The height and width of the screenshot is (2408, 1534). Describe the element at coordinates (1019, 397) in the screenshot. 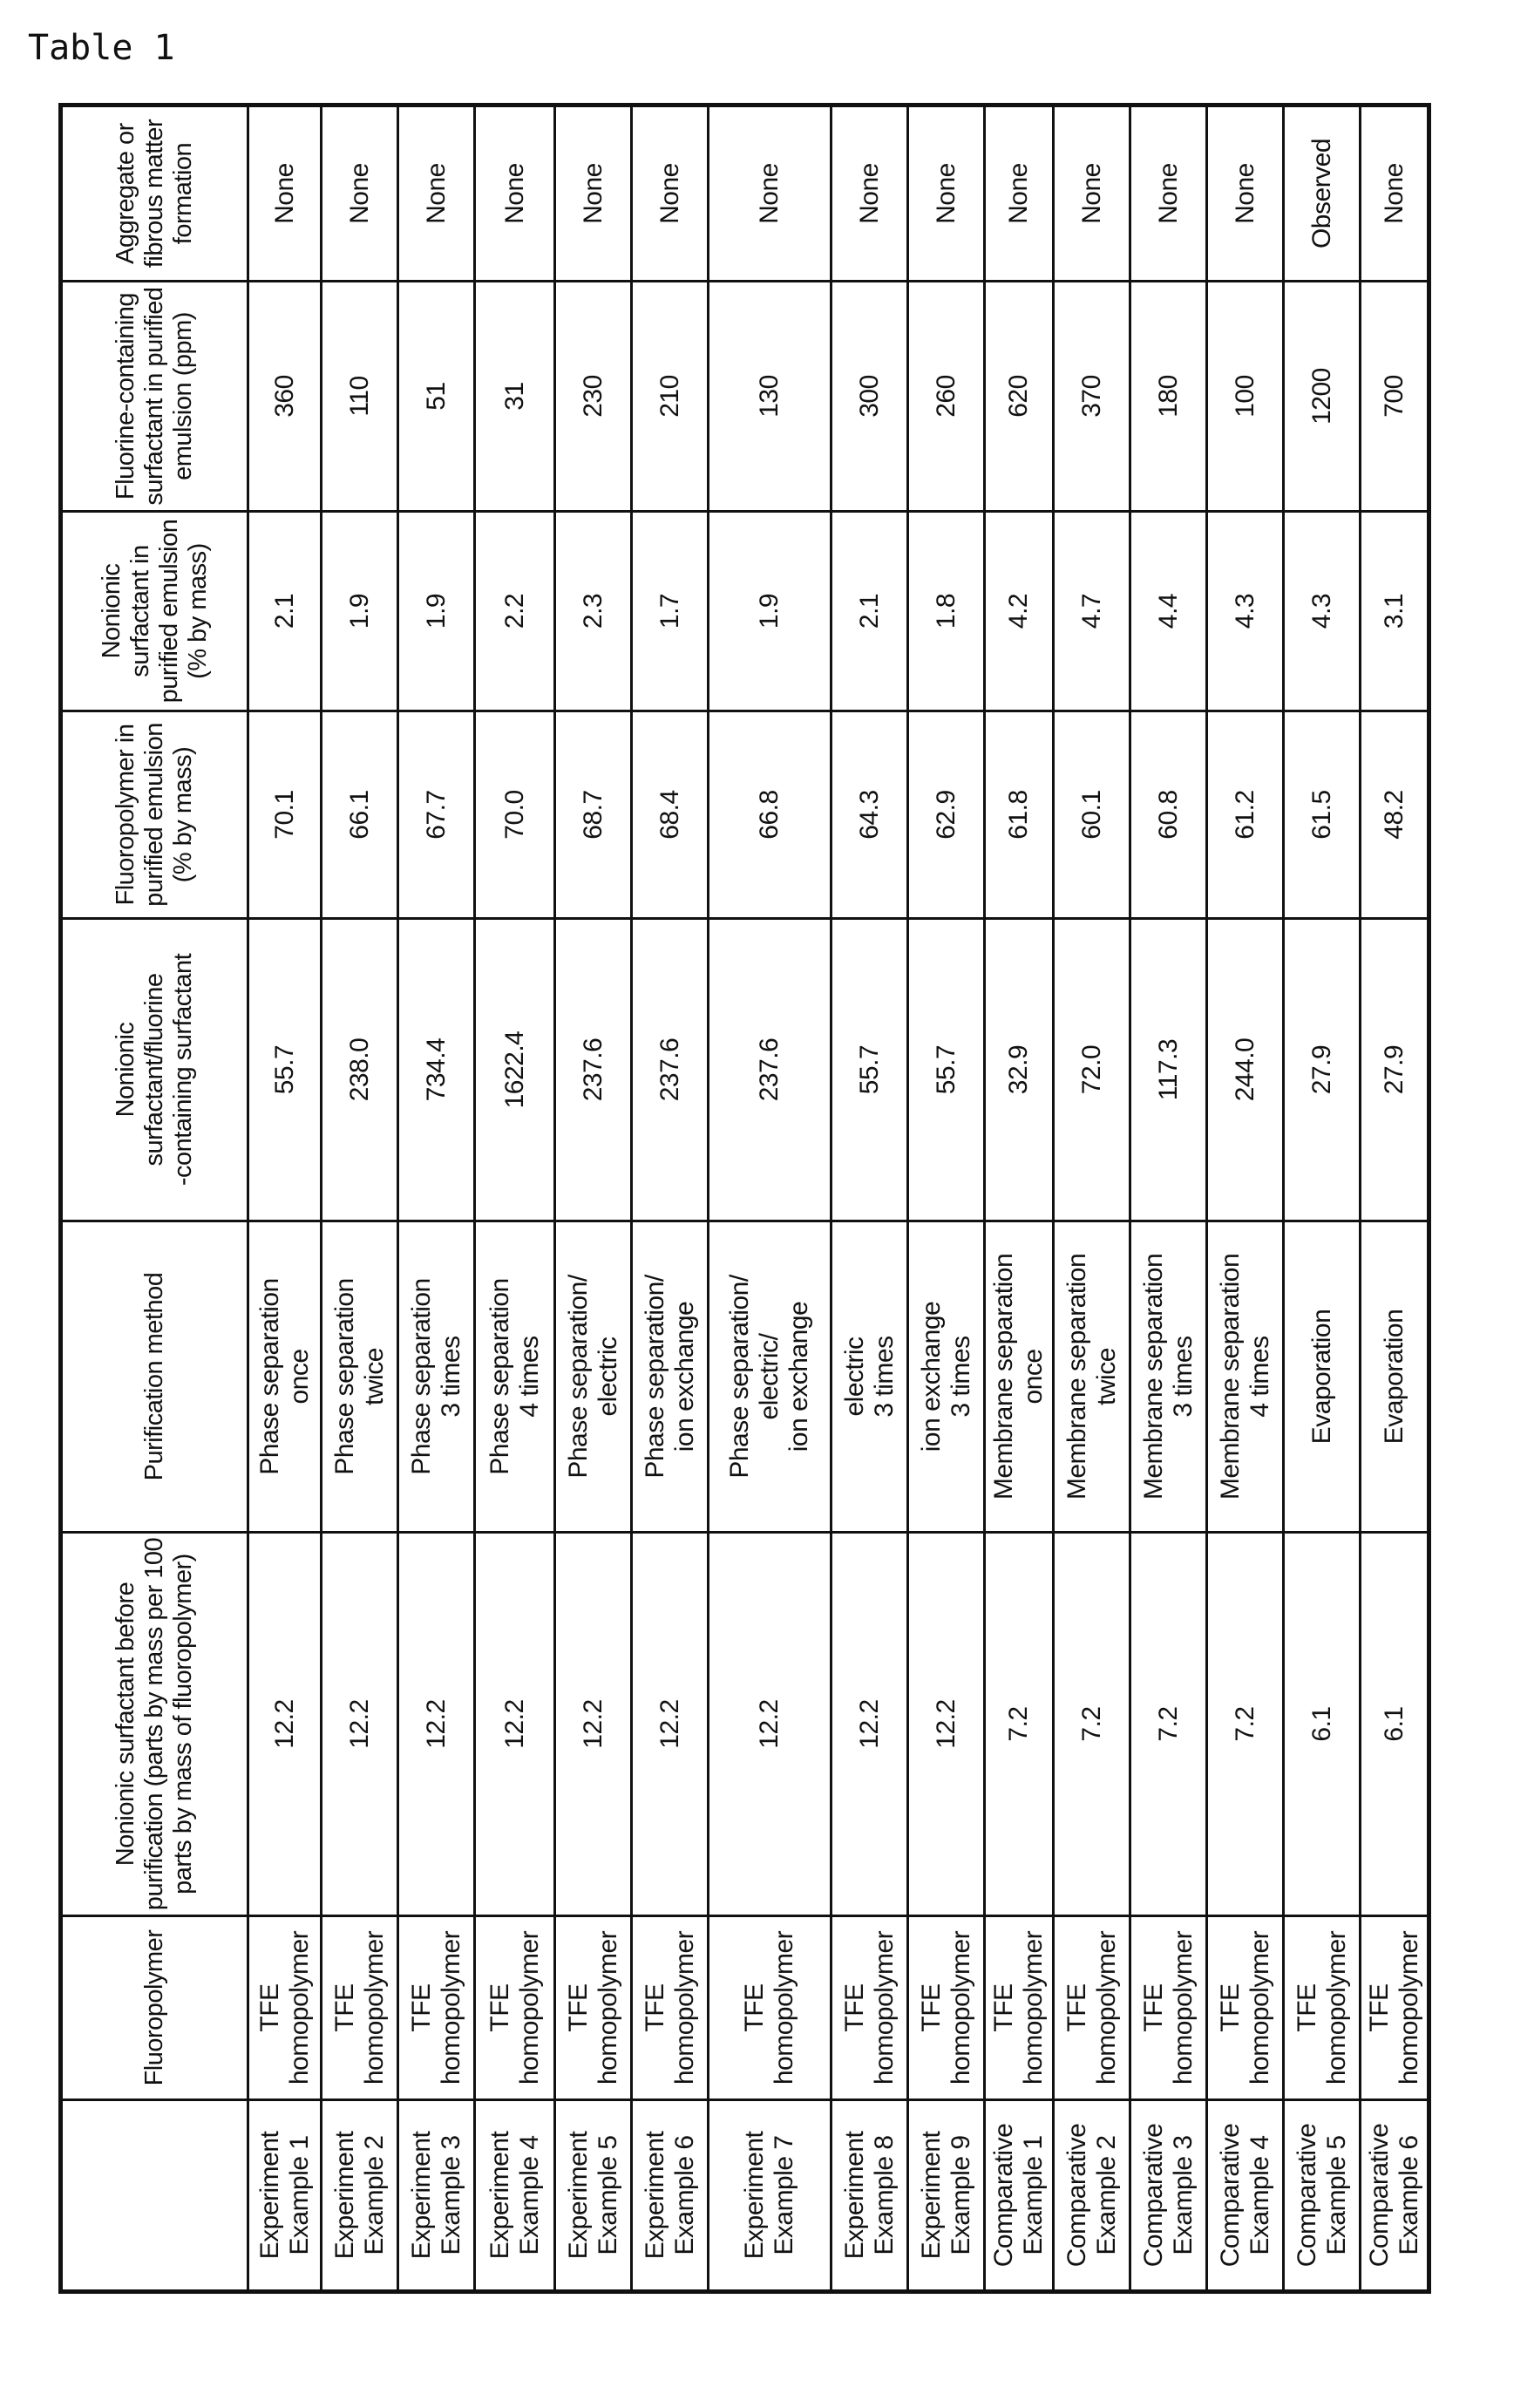

I see `cell-fluorine-surfactant-ppm: 620` at that location.